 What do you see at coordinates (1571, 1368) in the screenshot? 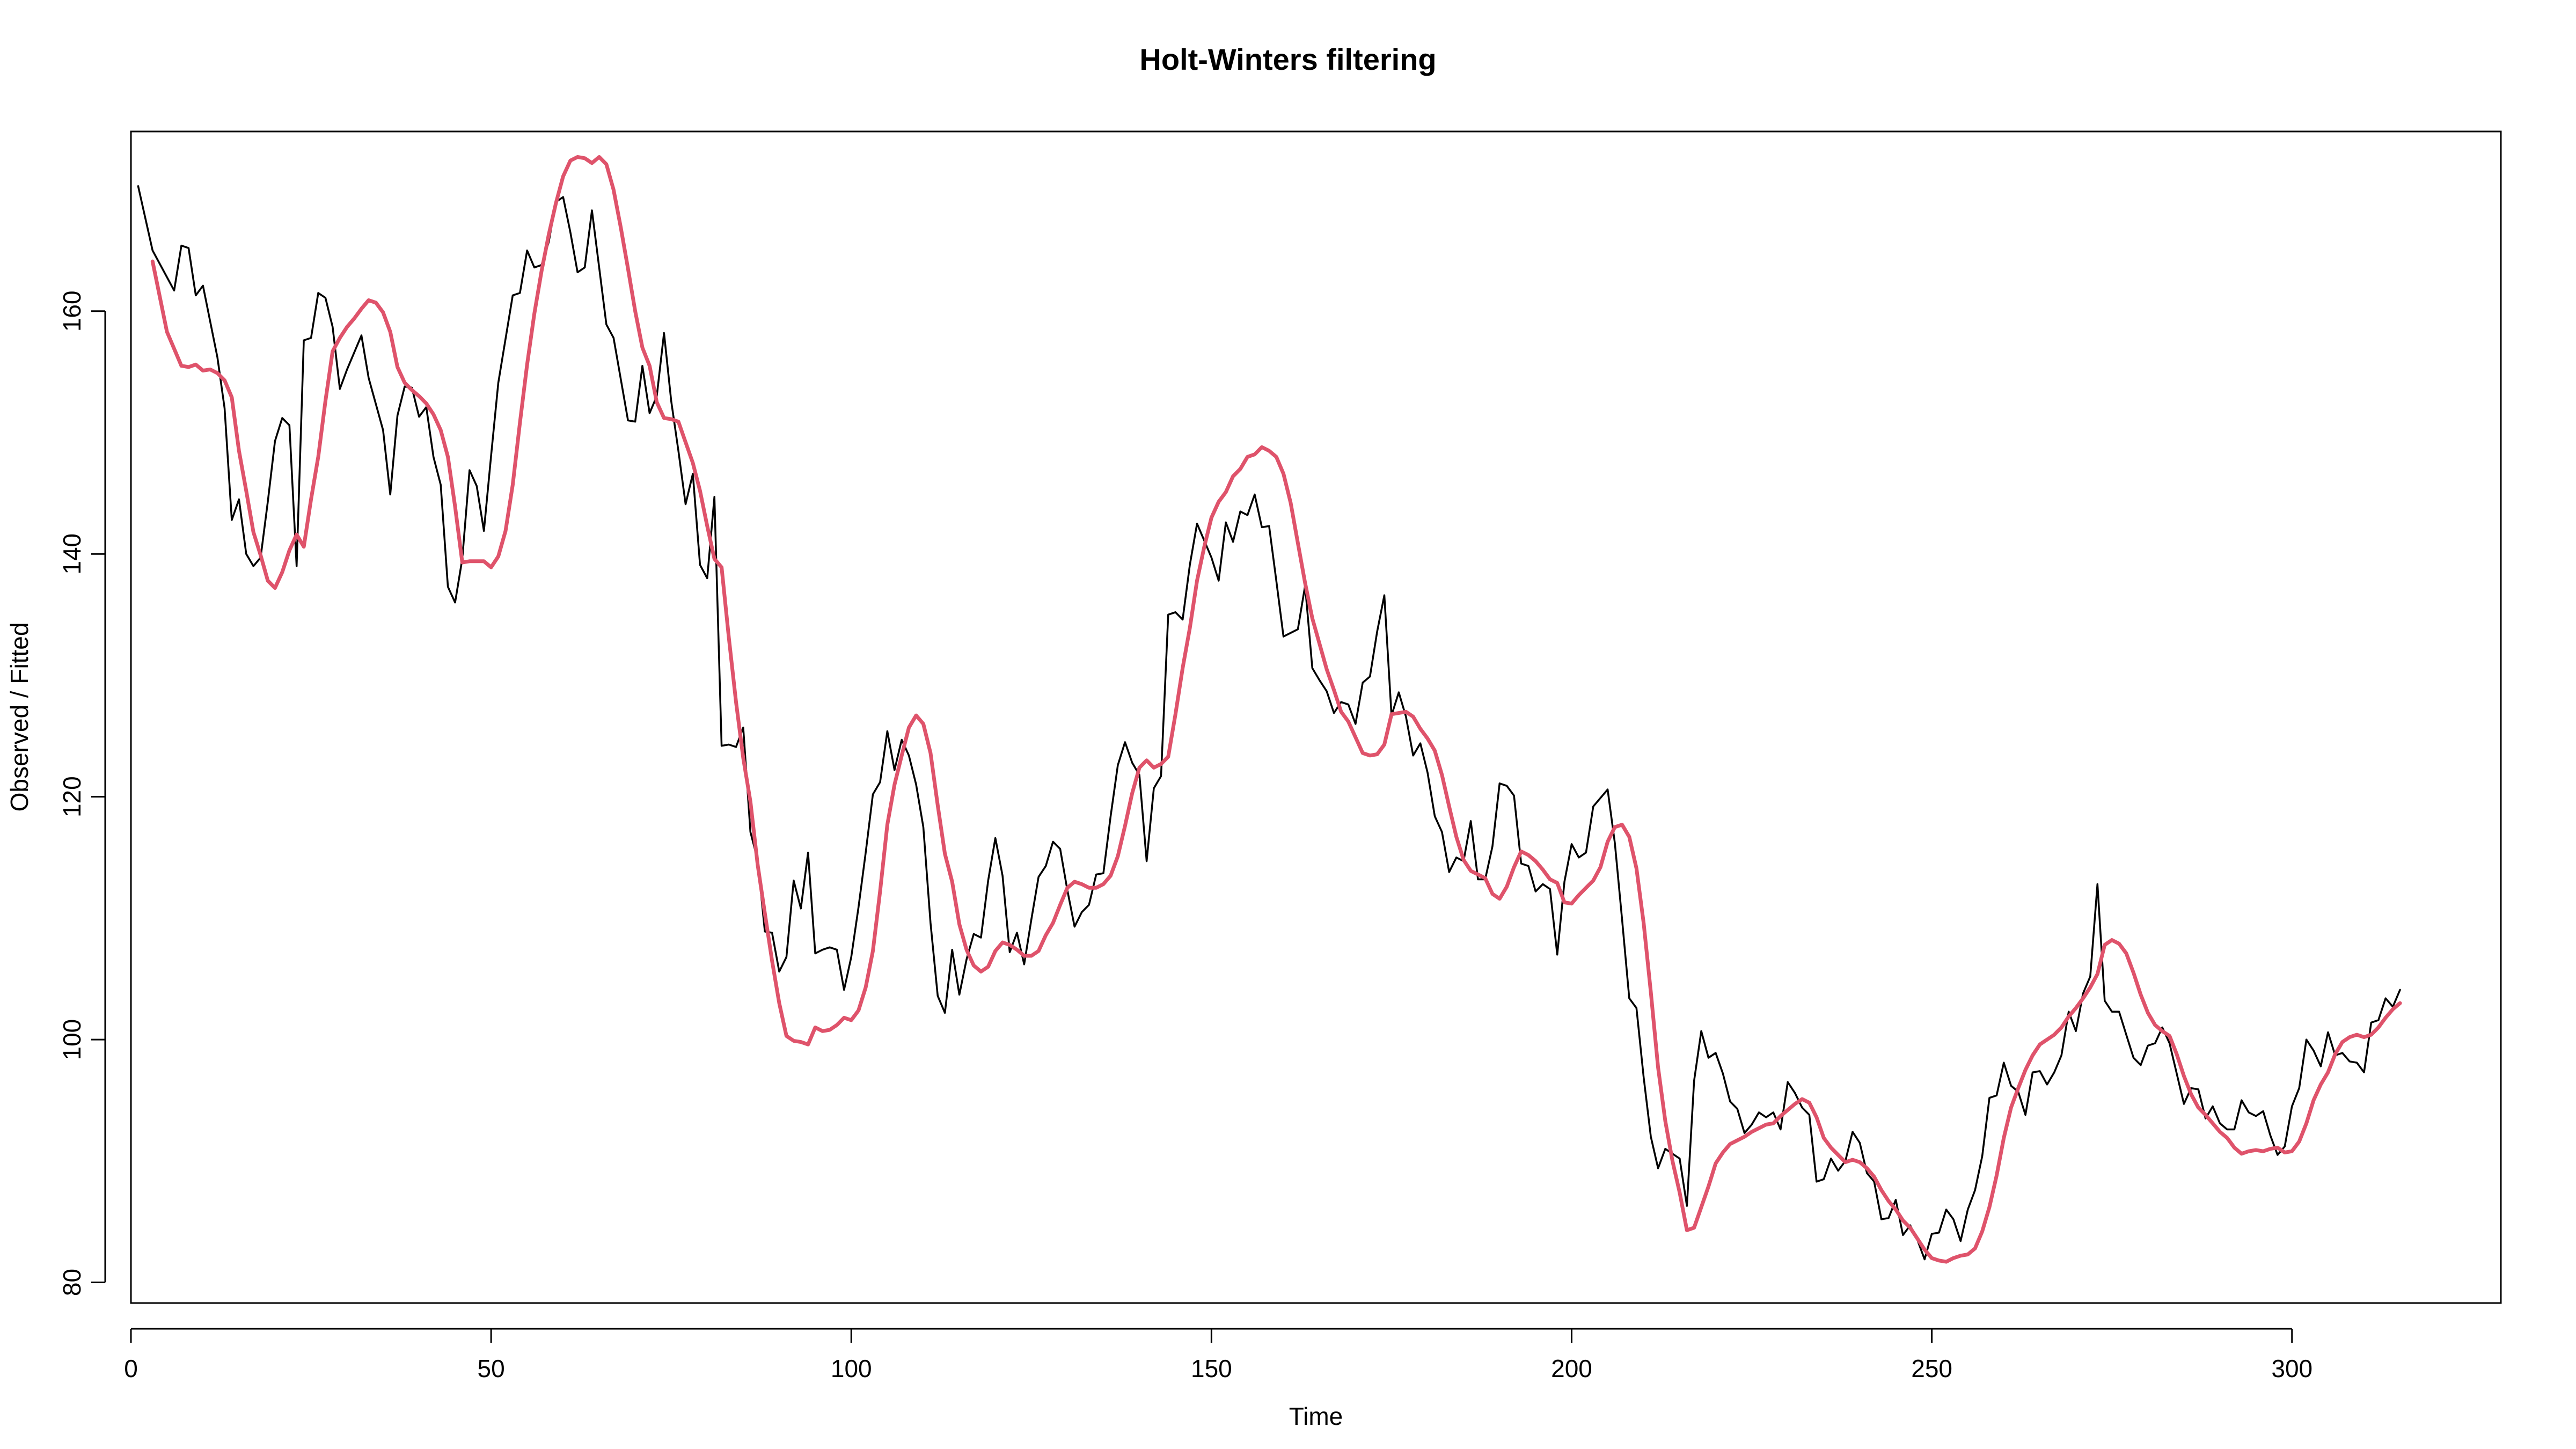
I see `x-tick-label: 200` at bounding box center [1571, 1368].